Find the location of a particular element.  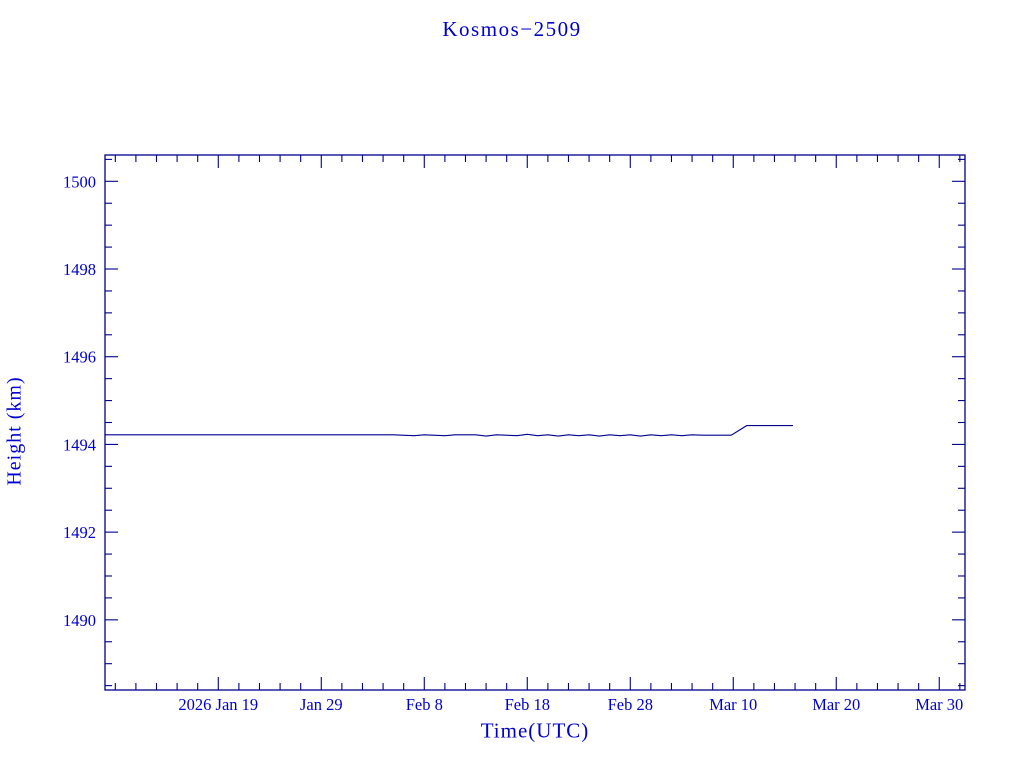

chart-title: Kosmos−2509 is located at coordinates (512, 29).